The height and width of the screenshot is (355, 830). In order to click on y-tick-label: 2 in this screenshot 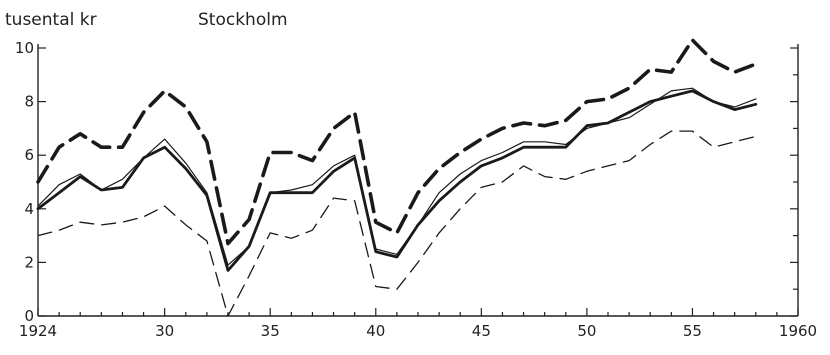, I will do `click(29, 262)`.